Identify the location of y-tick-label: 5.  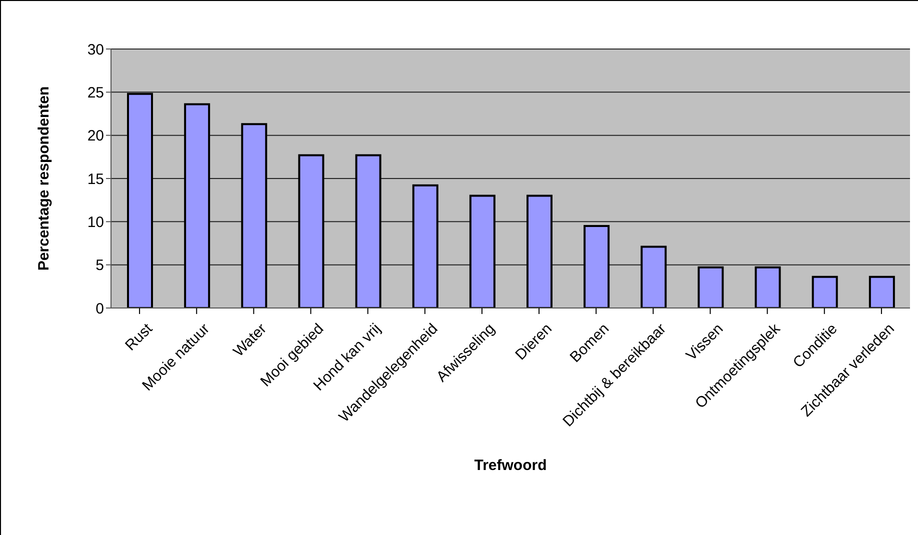
(100, 265).